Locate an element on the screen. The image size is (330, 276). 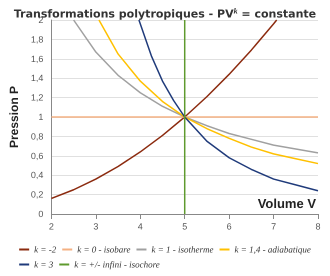
y-tick-label: 1,4 is located at coordinates (37, 78).